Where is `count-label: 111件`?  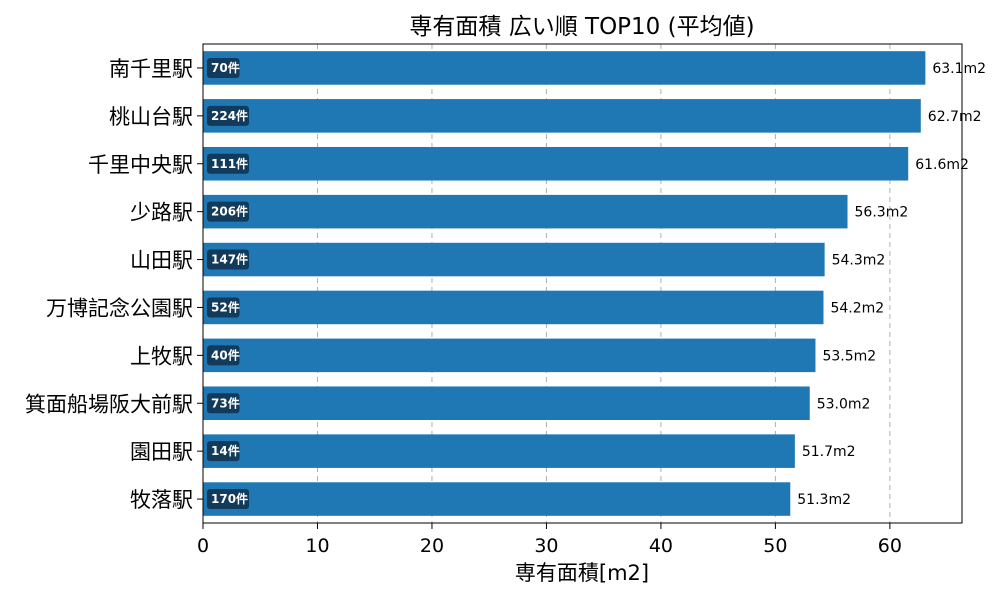
count-label: 111件 is located at coordinates (229, 163).